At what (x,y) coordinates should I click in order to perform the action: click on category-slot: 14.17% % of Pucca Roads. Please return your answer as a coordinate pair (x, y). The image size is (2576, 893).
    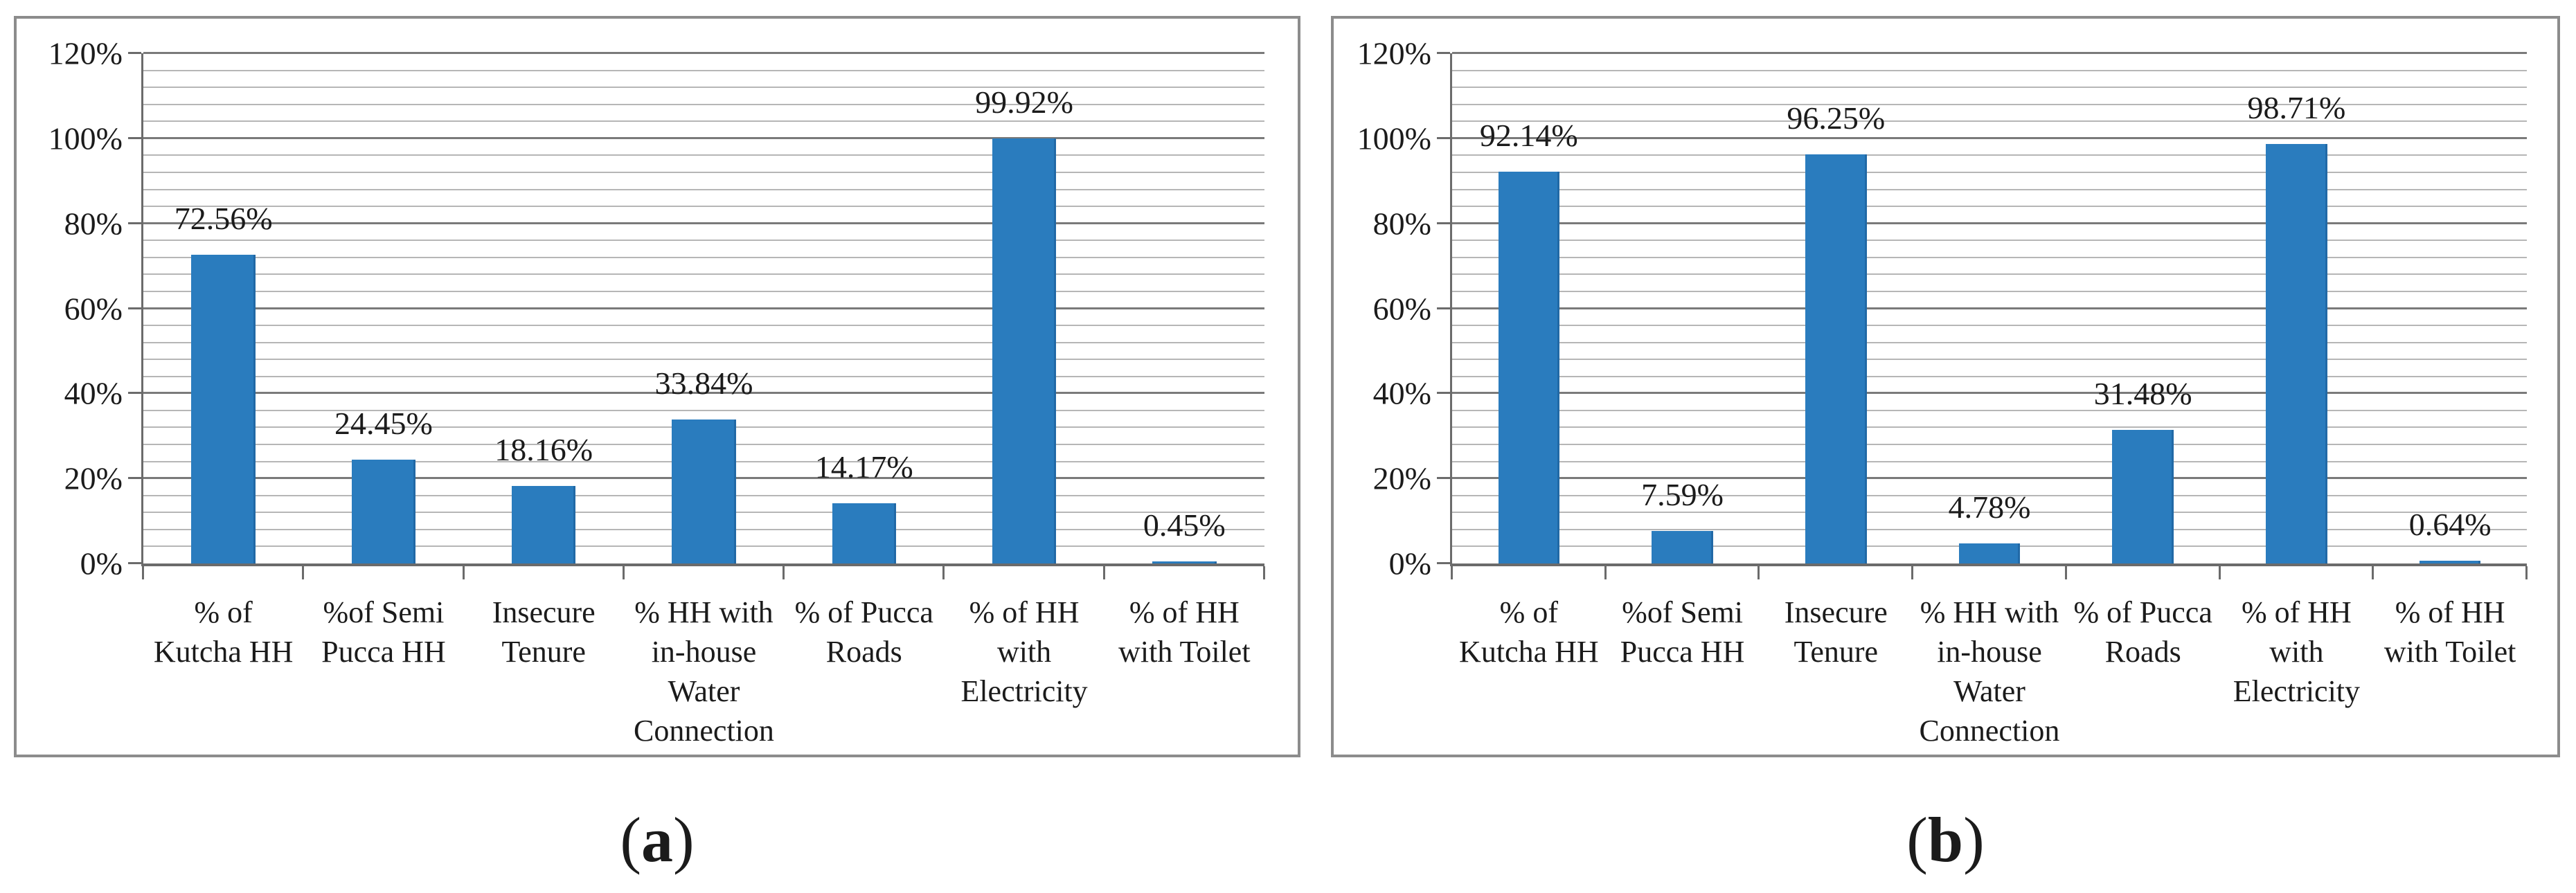
    Looking at the image, I should click on (864, 361).